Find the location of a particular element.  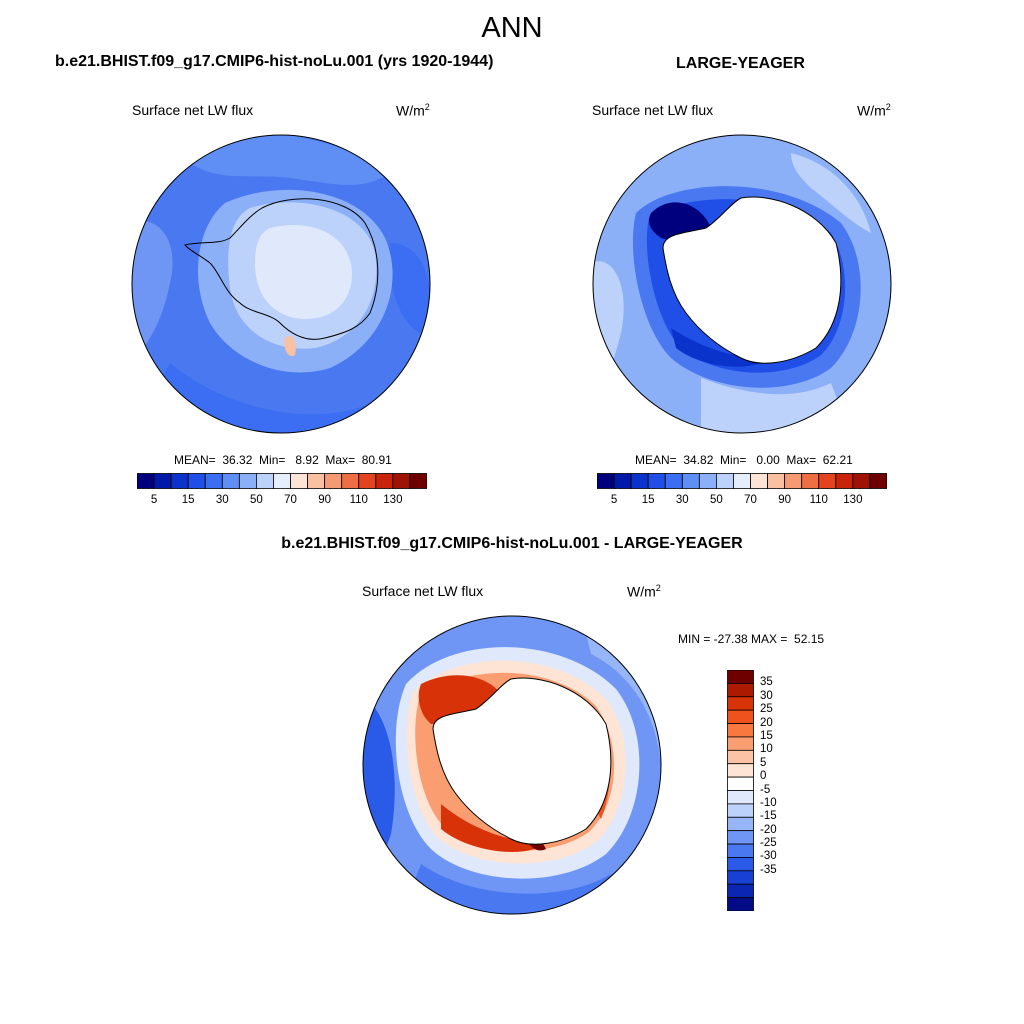

panel1-colorbar-label: 50 is located at coordinates (256, 500).